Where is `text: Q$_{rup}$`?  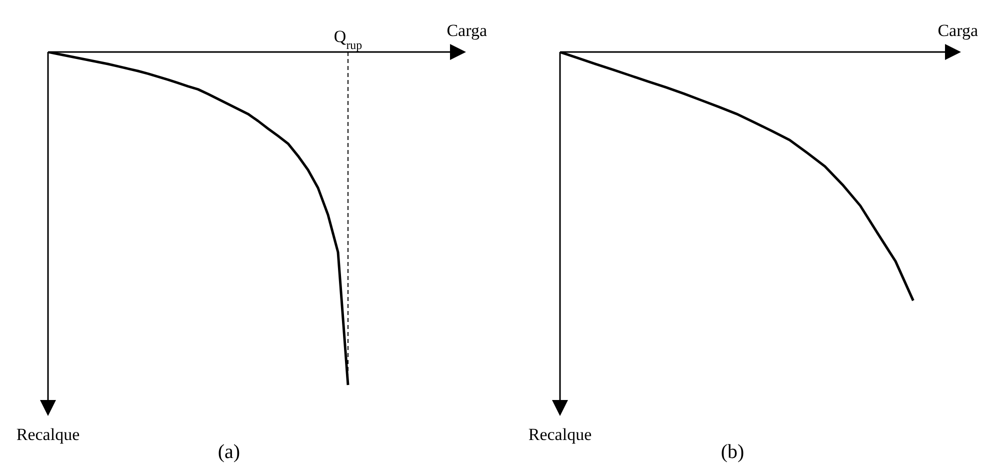
text: Q$_{rup}$ is located at coordinates (348, 39).